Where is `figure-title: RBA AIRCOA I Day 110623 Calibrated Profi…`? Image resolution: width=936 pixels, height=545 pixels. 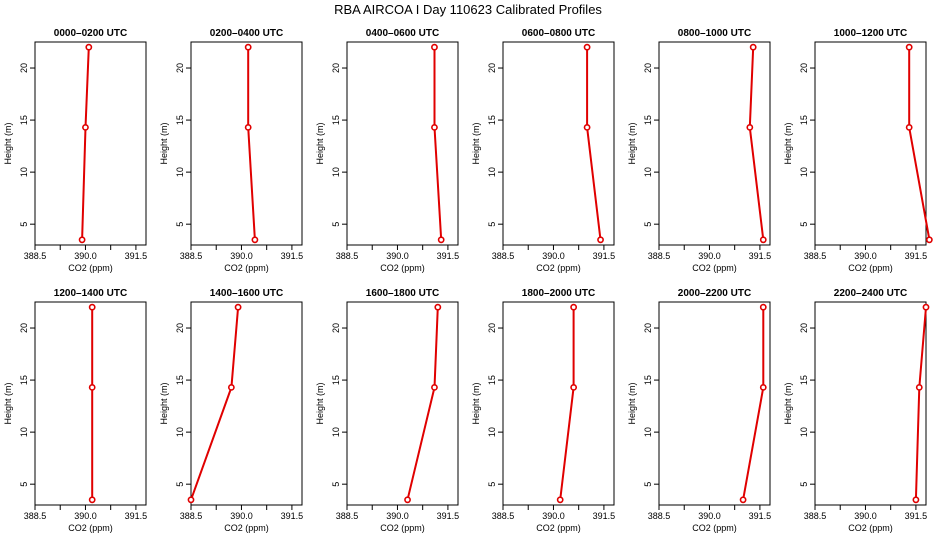
figure-title: RBA AIRCOA I Day 110623 Calibrated Profi… is located at coordinates (468, 9).